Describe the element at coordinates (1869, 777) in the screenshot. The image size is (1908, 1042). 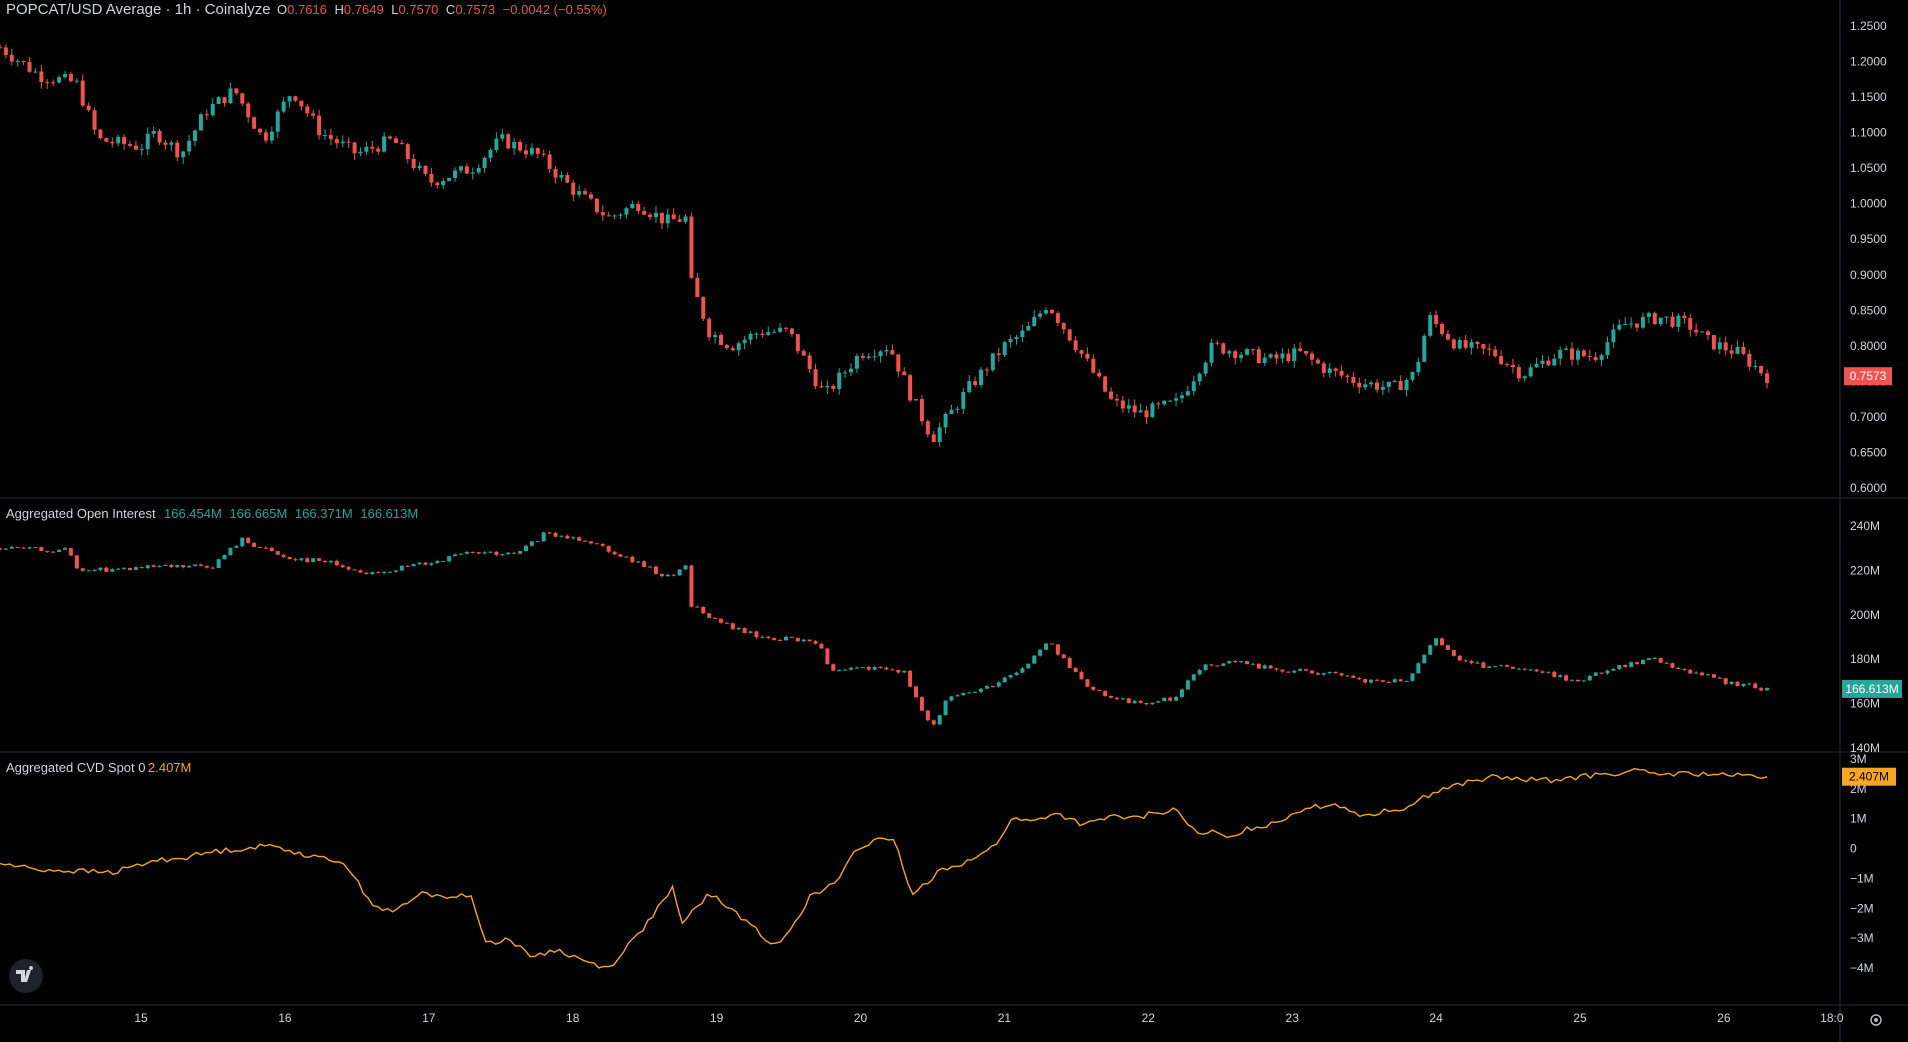
I see `cvd-last-value: 2.407M` at that location.